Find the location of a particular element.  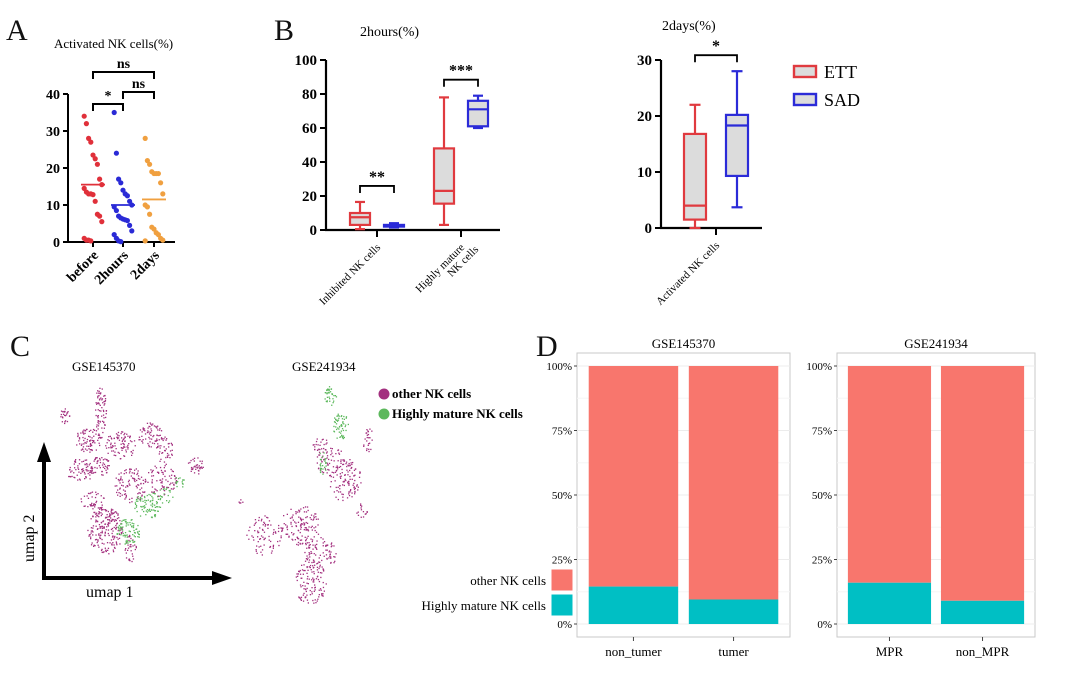

bar-other-nk is located at coordinates (633, 476).